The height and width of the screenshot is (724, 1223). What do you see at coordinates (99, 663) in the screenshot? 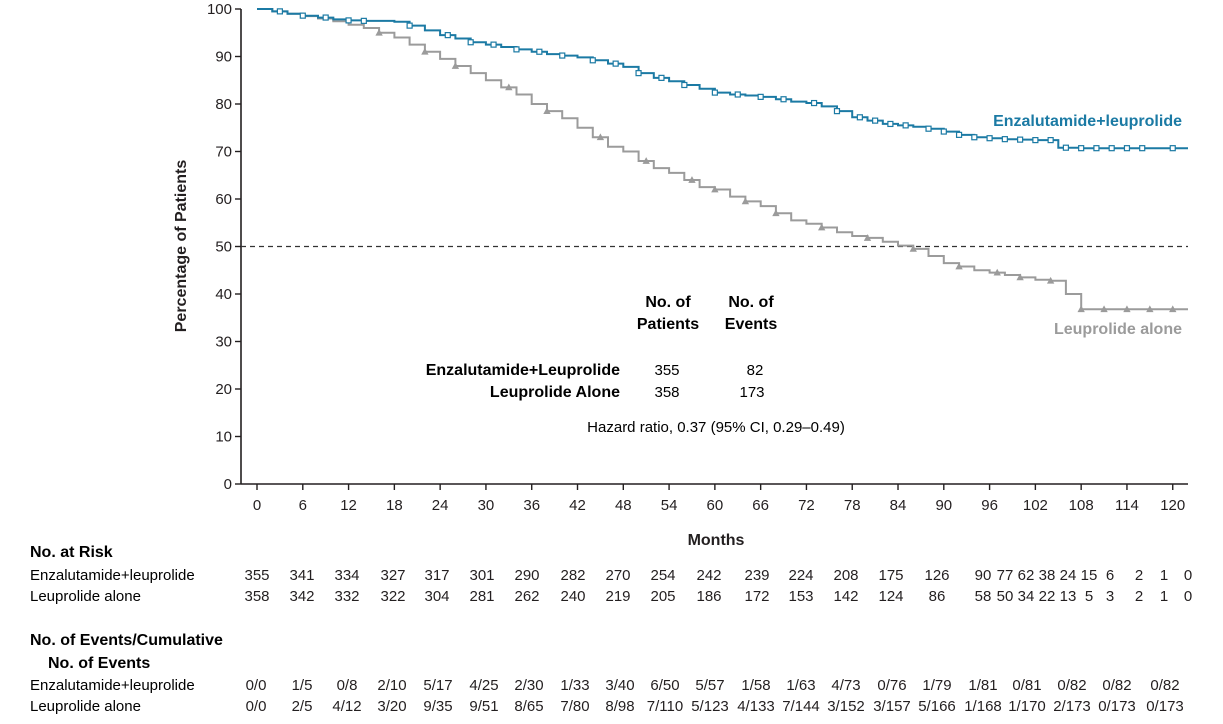
I see `events-table-title-2: No. of Events` at bounding box center [99, 663].